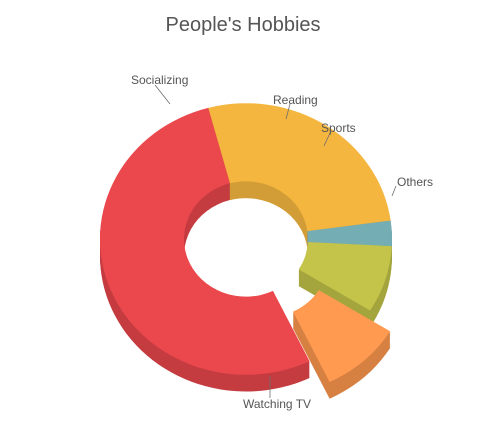  Describe the element at coordinates (342, 336) in the screenshot. I see `slice-others` at that location.